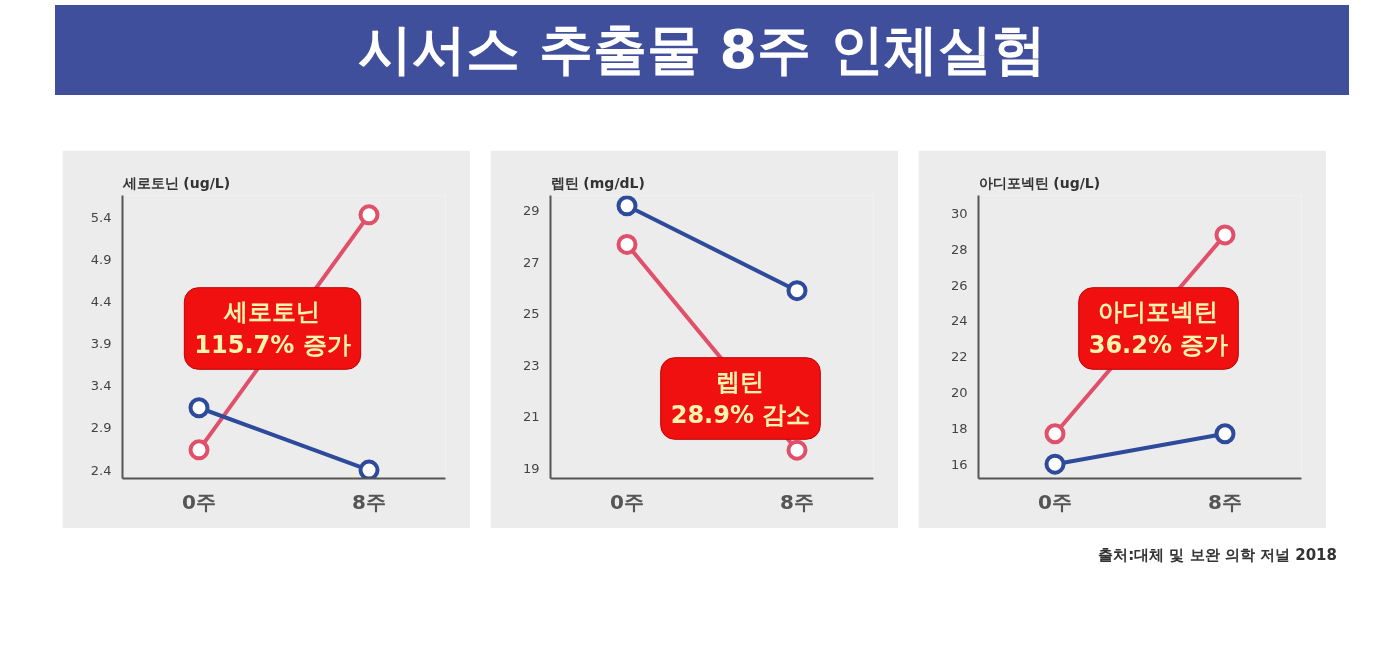 The image size is (1394, 670). I want to click on y-tick-label: 16, so click(959, 464).